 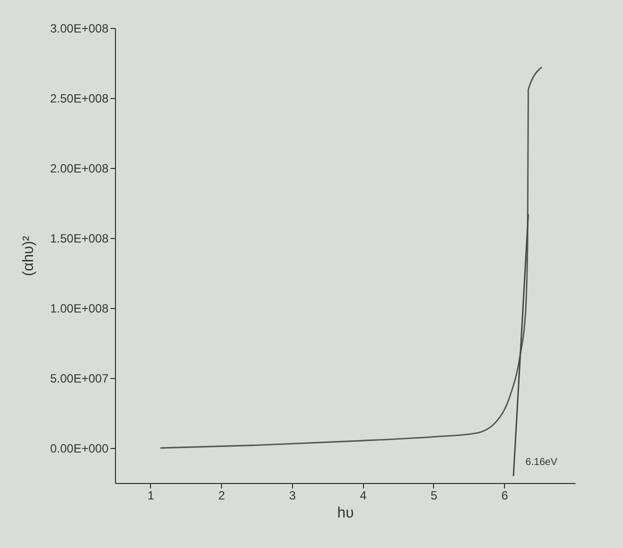 What do you see at coordinates (222, 495) in the screenshot?
I see `x-tick-label: 2` at bounding box center [222, 495].